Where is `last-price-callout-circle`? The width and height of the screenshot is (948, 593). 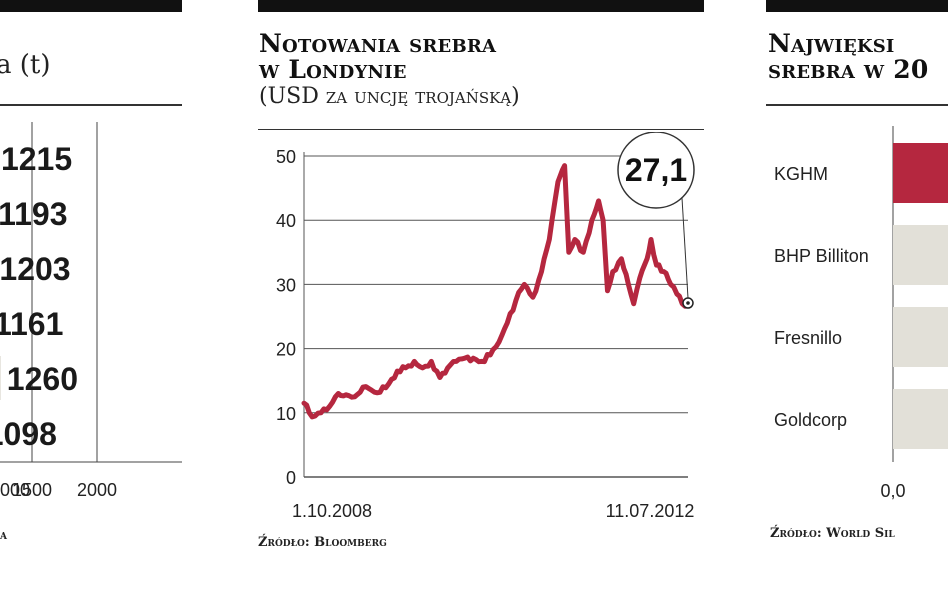 last-price-callout-circle is located at coordinates (656, 170).